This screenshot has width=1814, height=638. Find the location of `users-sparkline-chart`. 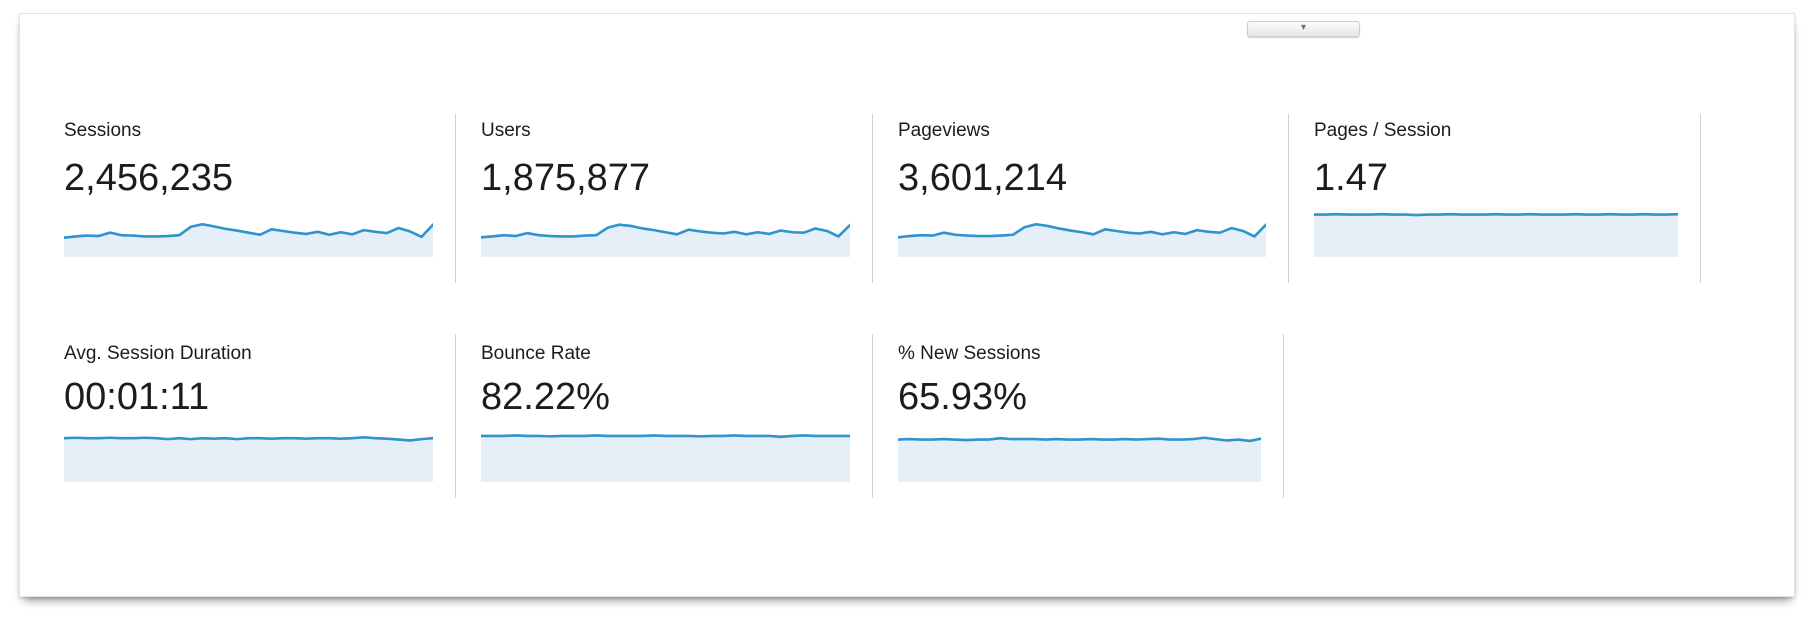

users-sparkline-chart is located at coordinates (665, 234).